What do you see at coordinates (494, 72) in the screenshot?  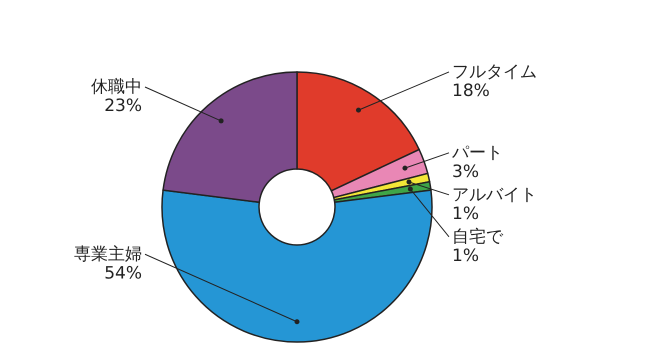 I see `slice-label: フルタイム` at bounding box center [494, 72].